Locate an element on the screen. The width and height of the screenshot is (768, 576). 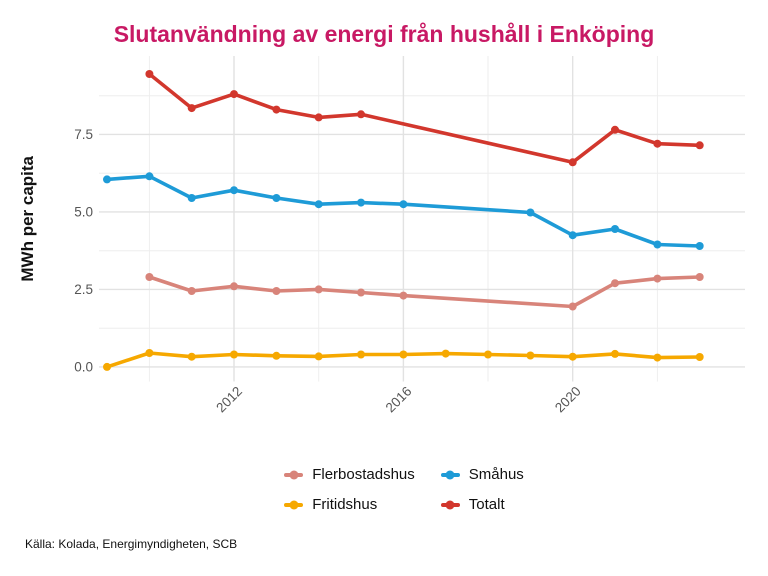
legend-item-flerbostadshus: Flerbostadshus is located at coordinates (349, 474).